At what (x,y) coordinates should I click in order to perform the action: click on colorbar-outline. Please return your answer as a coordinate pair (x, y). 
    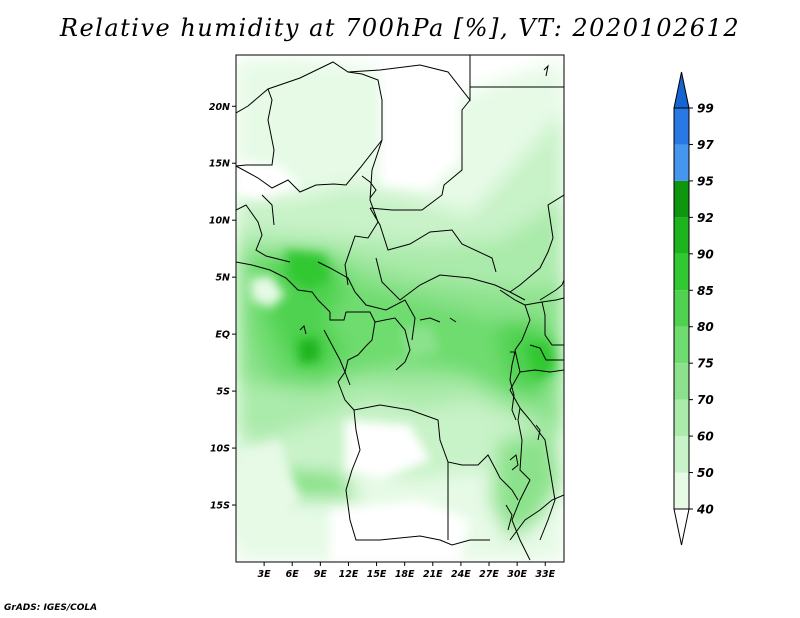
    Looking at the image, I should click on (681, 308).